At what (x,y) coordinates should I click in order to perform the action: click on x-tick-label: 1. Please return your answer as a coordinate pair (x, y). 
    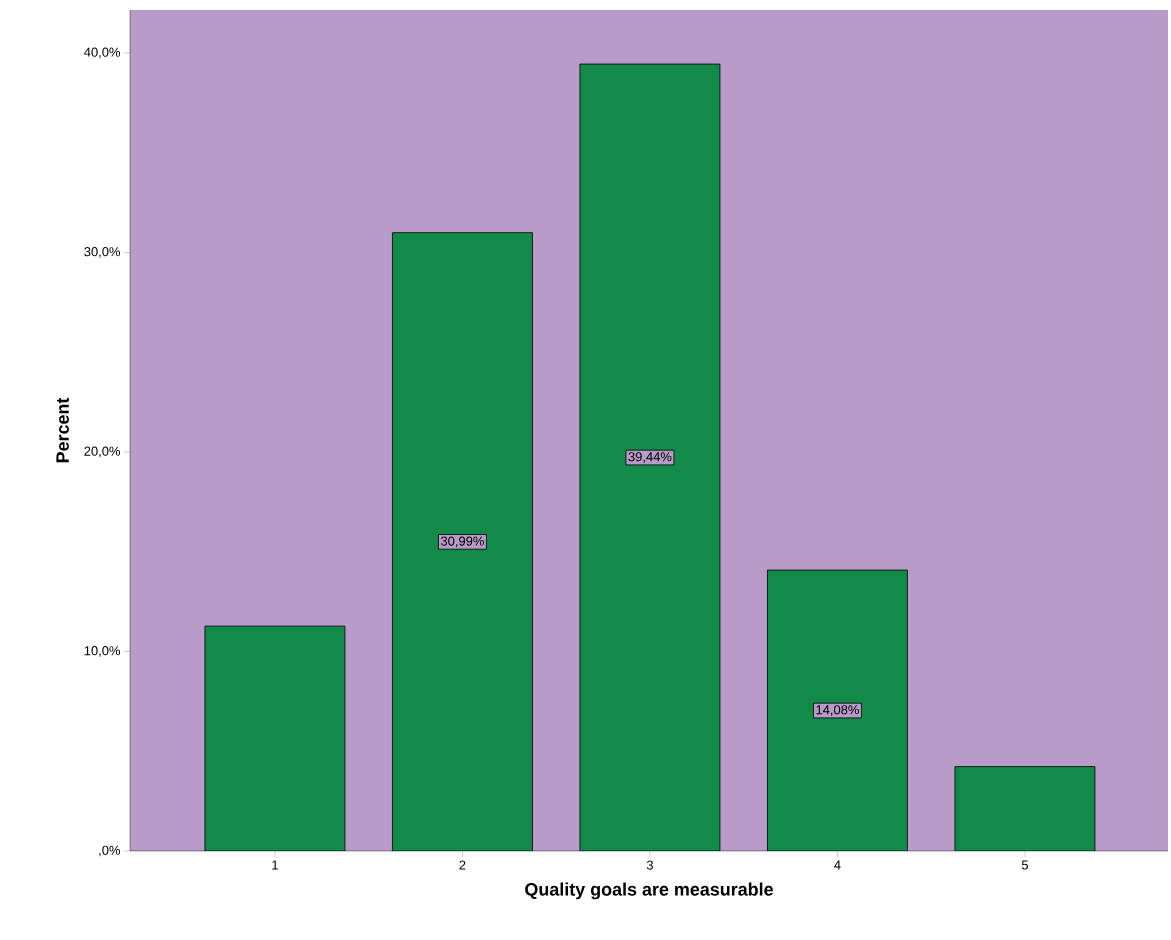
    Looking at the image, I should click on (275, 865).